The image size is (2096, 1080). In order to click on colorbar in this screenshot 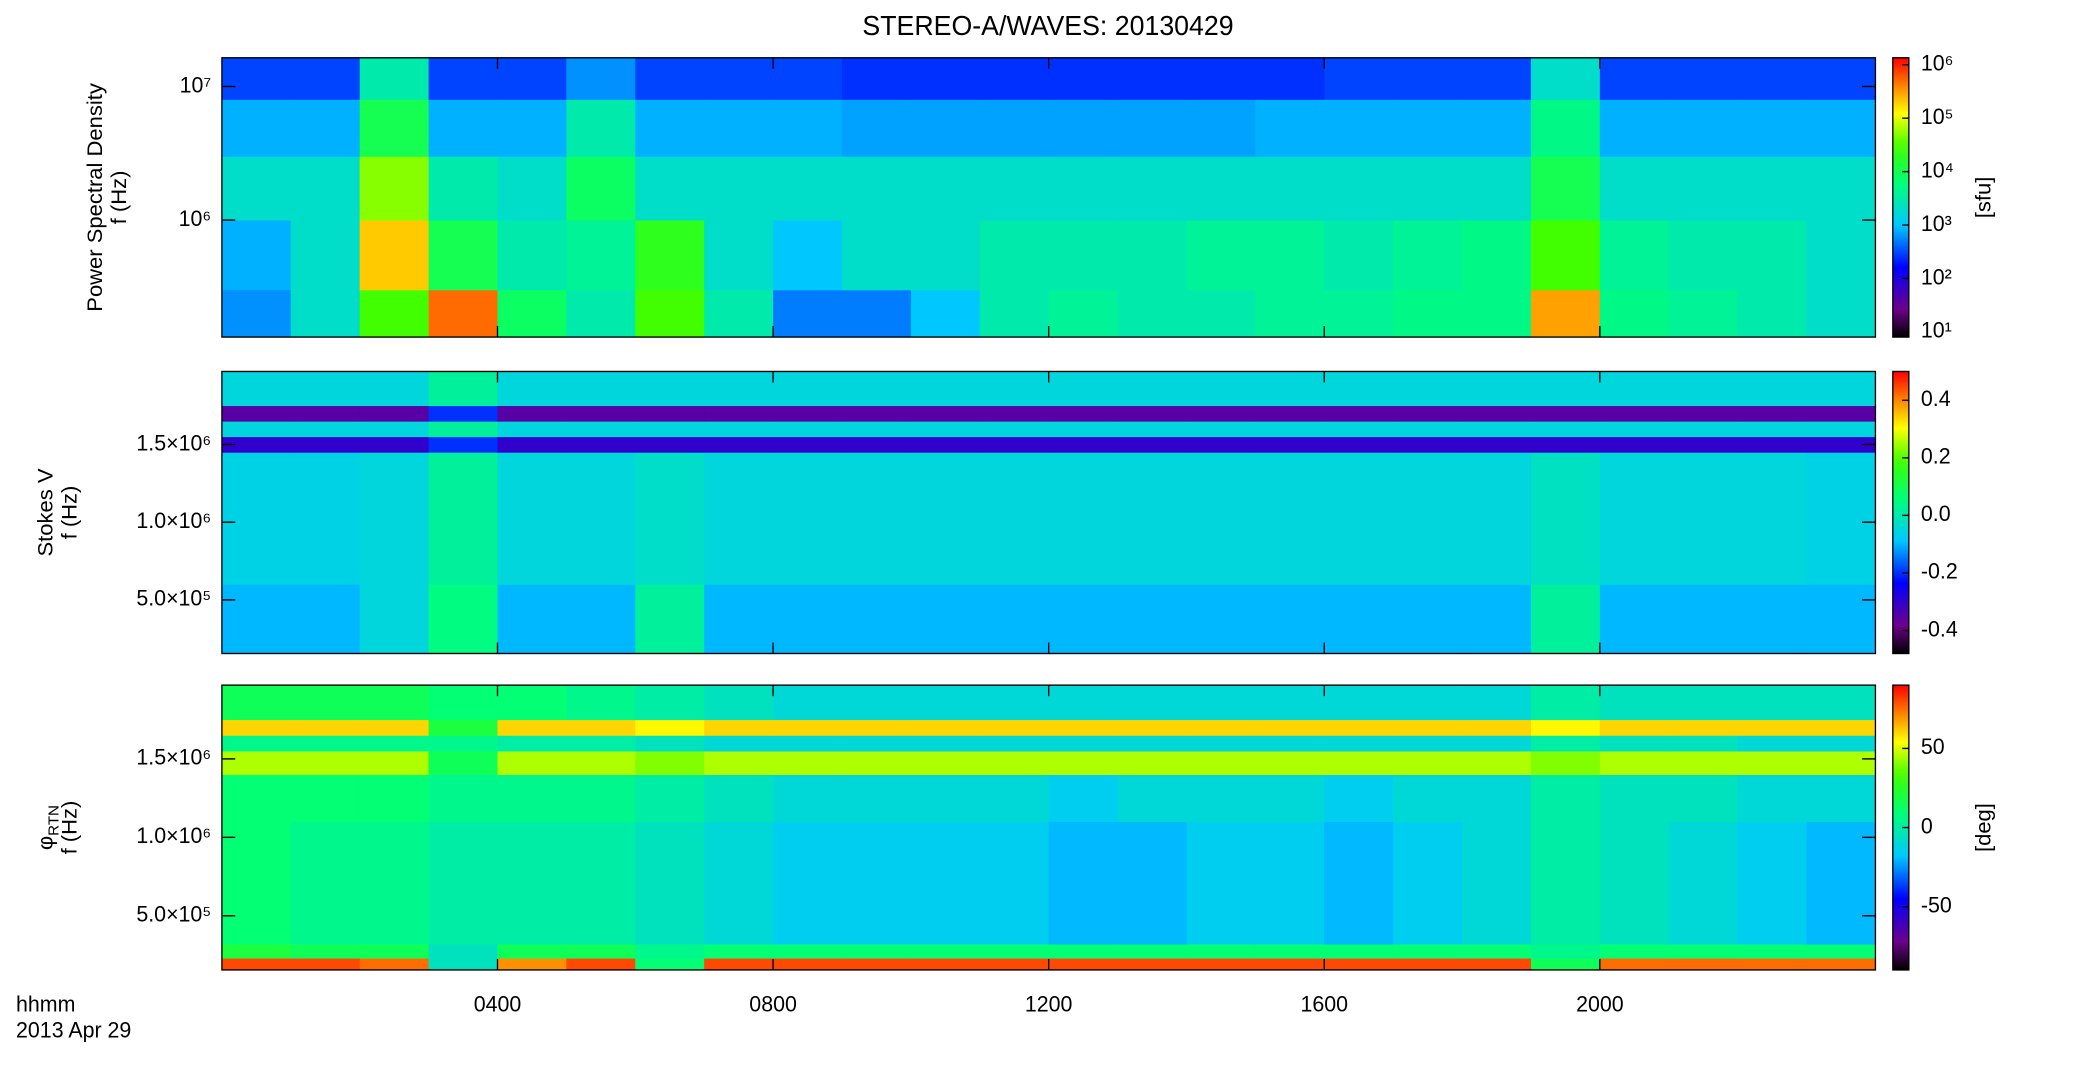, I will do `click(1901, 197)`.